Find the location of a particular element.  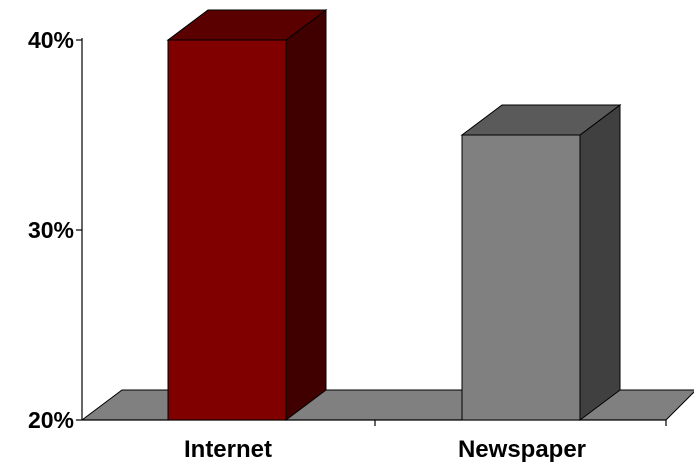

y-tick-label: 40% is located at coordinates (51, 40).